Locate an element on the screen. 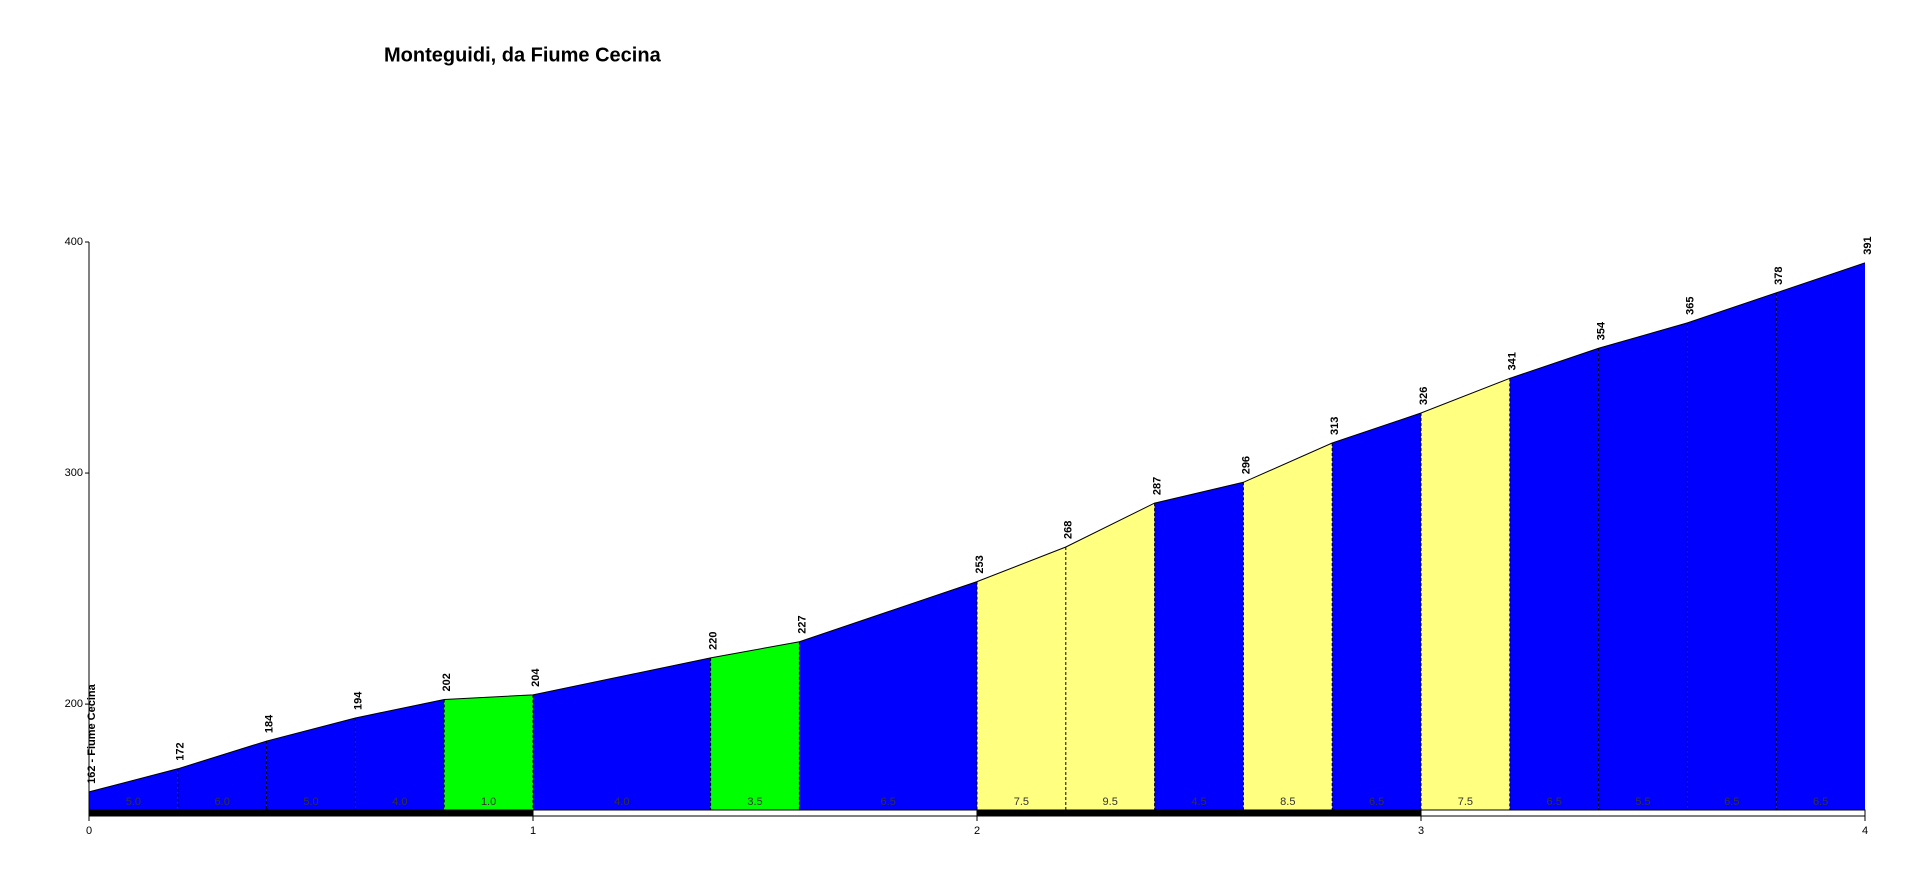  point-label: 296 is located at coordinates (1246, 465).